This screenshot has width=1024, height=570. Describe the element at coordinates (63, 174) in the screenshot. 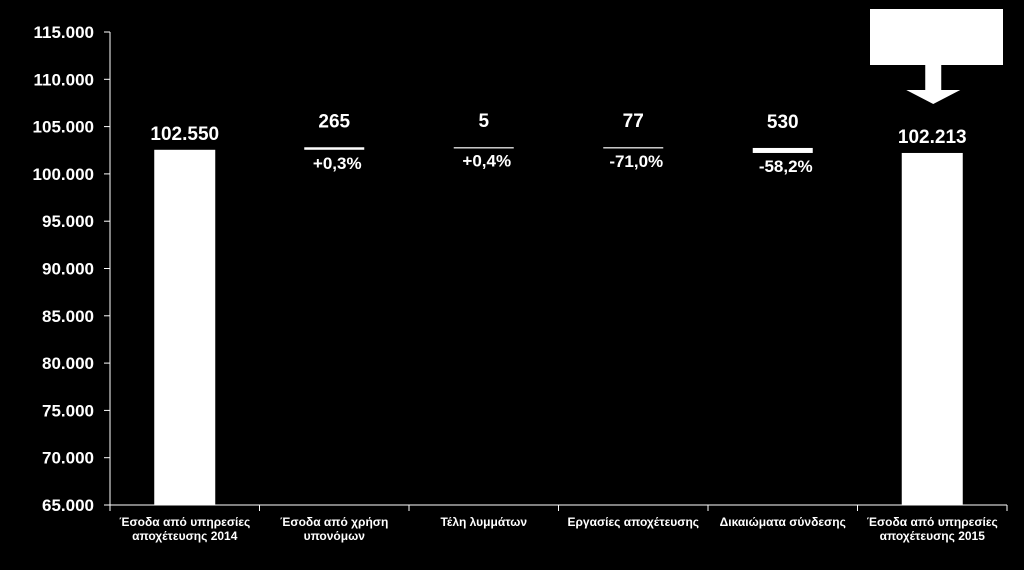

I see `y-tick-label: 100.000` at that location.